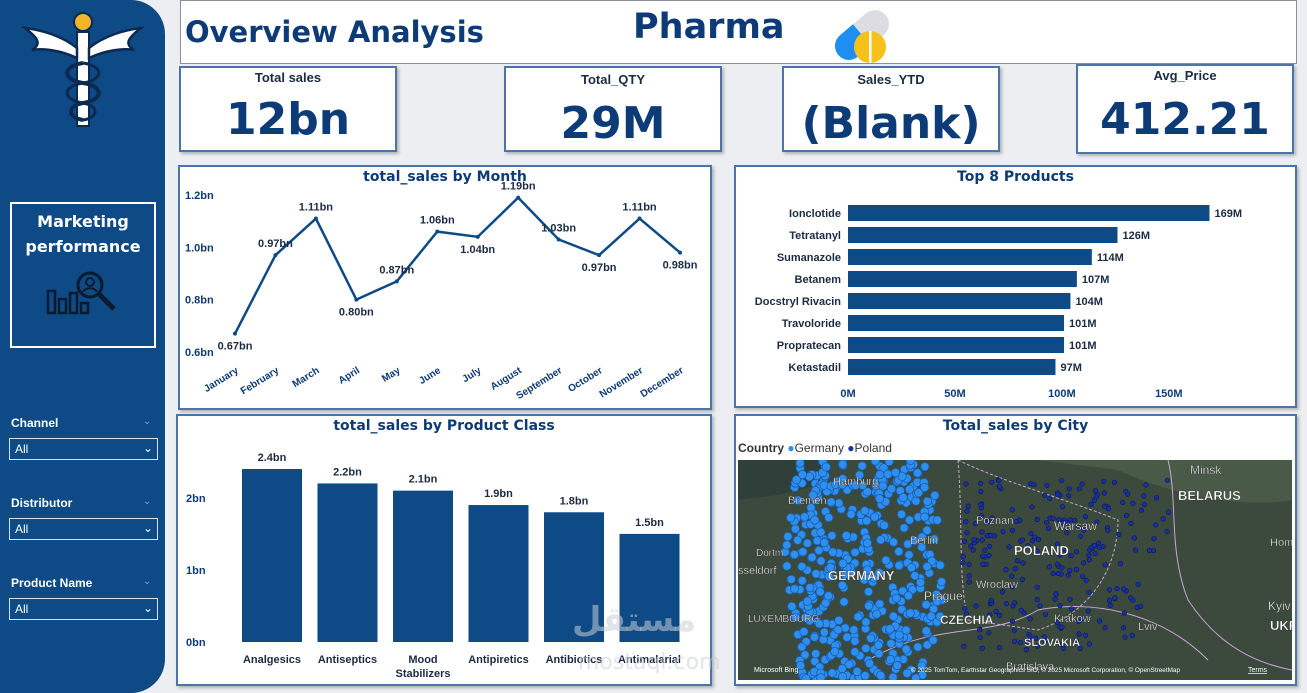 The height and width of the screenshot is (693, 1307). What do you see at coordinates (147, 448) in the screenshot?
I see `dropdown-arrow-icon: ⌄` at bounding box center [147, 448].